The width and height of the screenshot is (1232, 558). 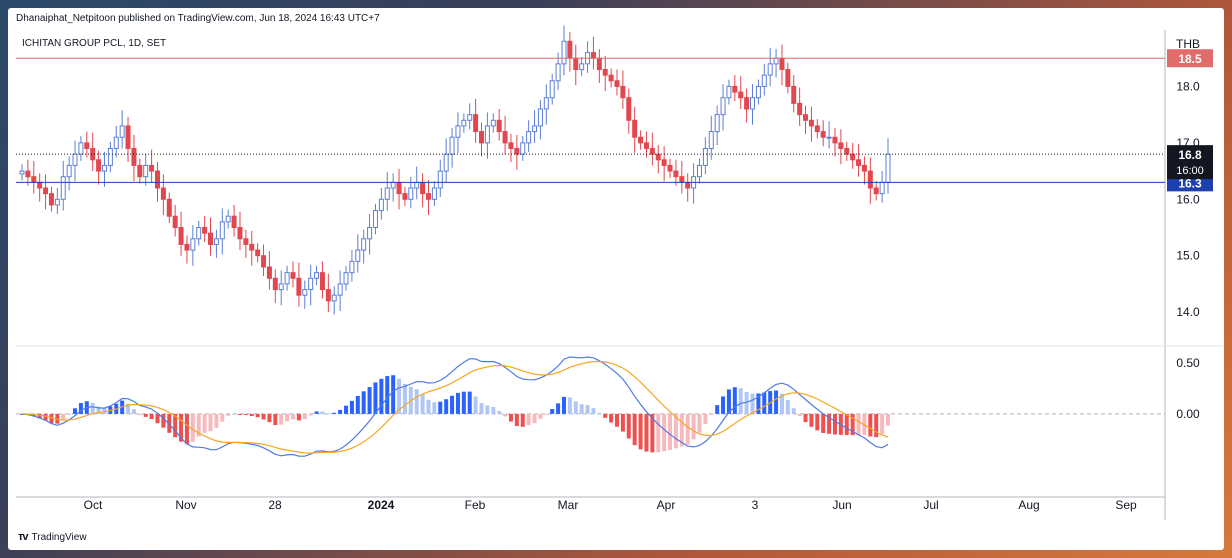 I want to click on time-tick-label: Feb, so click(x=475, y=505).